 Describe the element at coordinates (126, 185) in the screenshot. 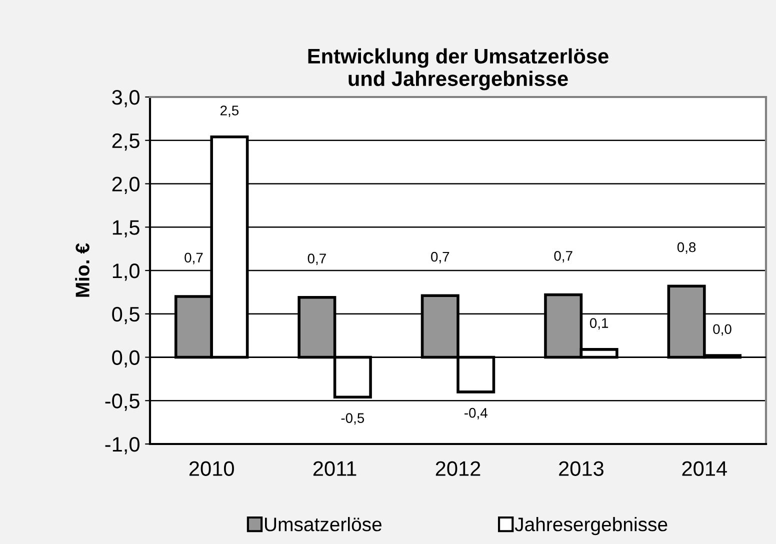

I see `y-tick-label: 2,0` at that location.